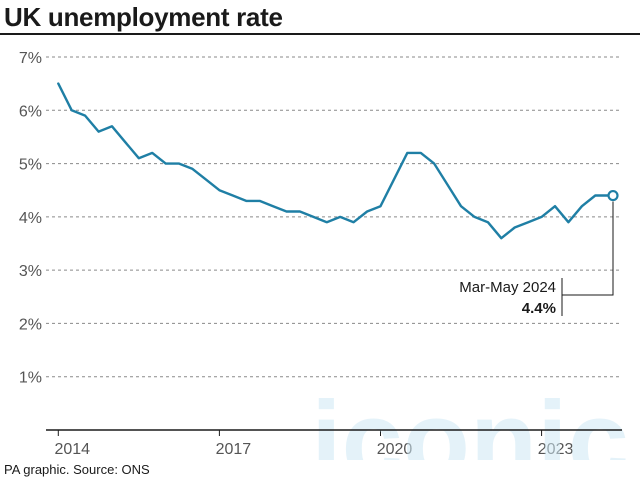  Describe the element at coordinates (539, 308) in the screenshot. I see `callout-value: 4.4%` at that location.